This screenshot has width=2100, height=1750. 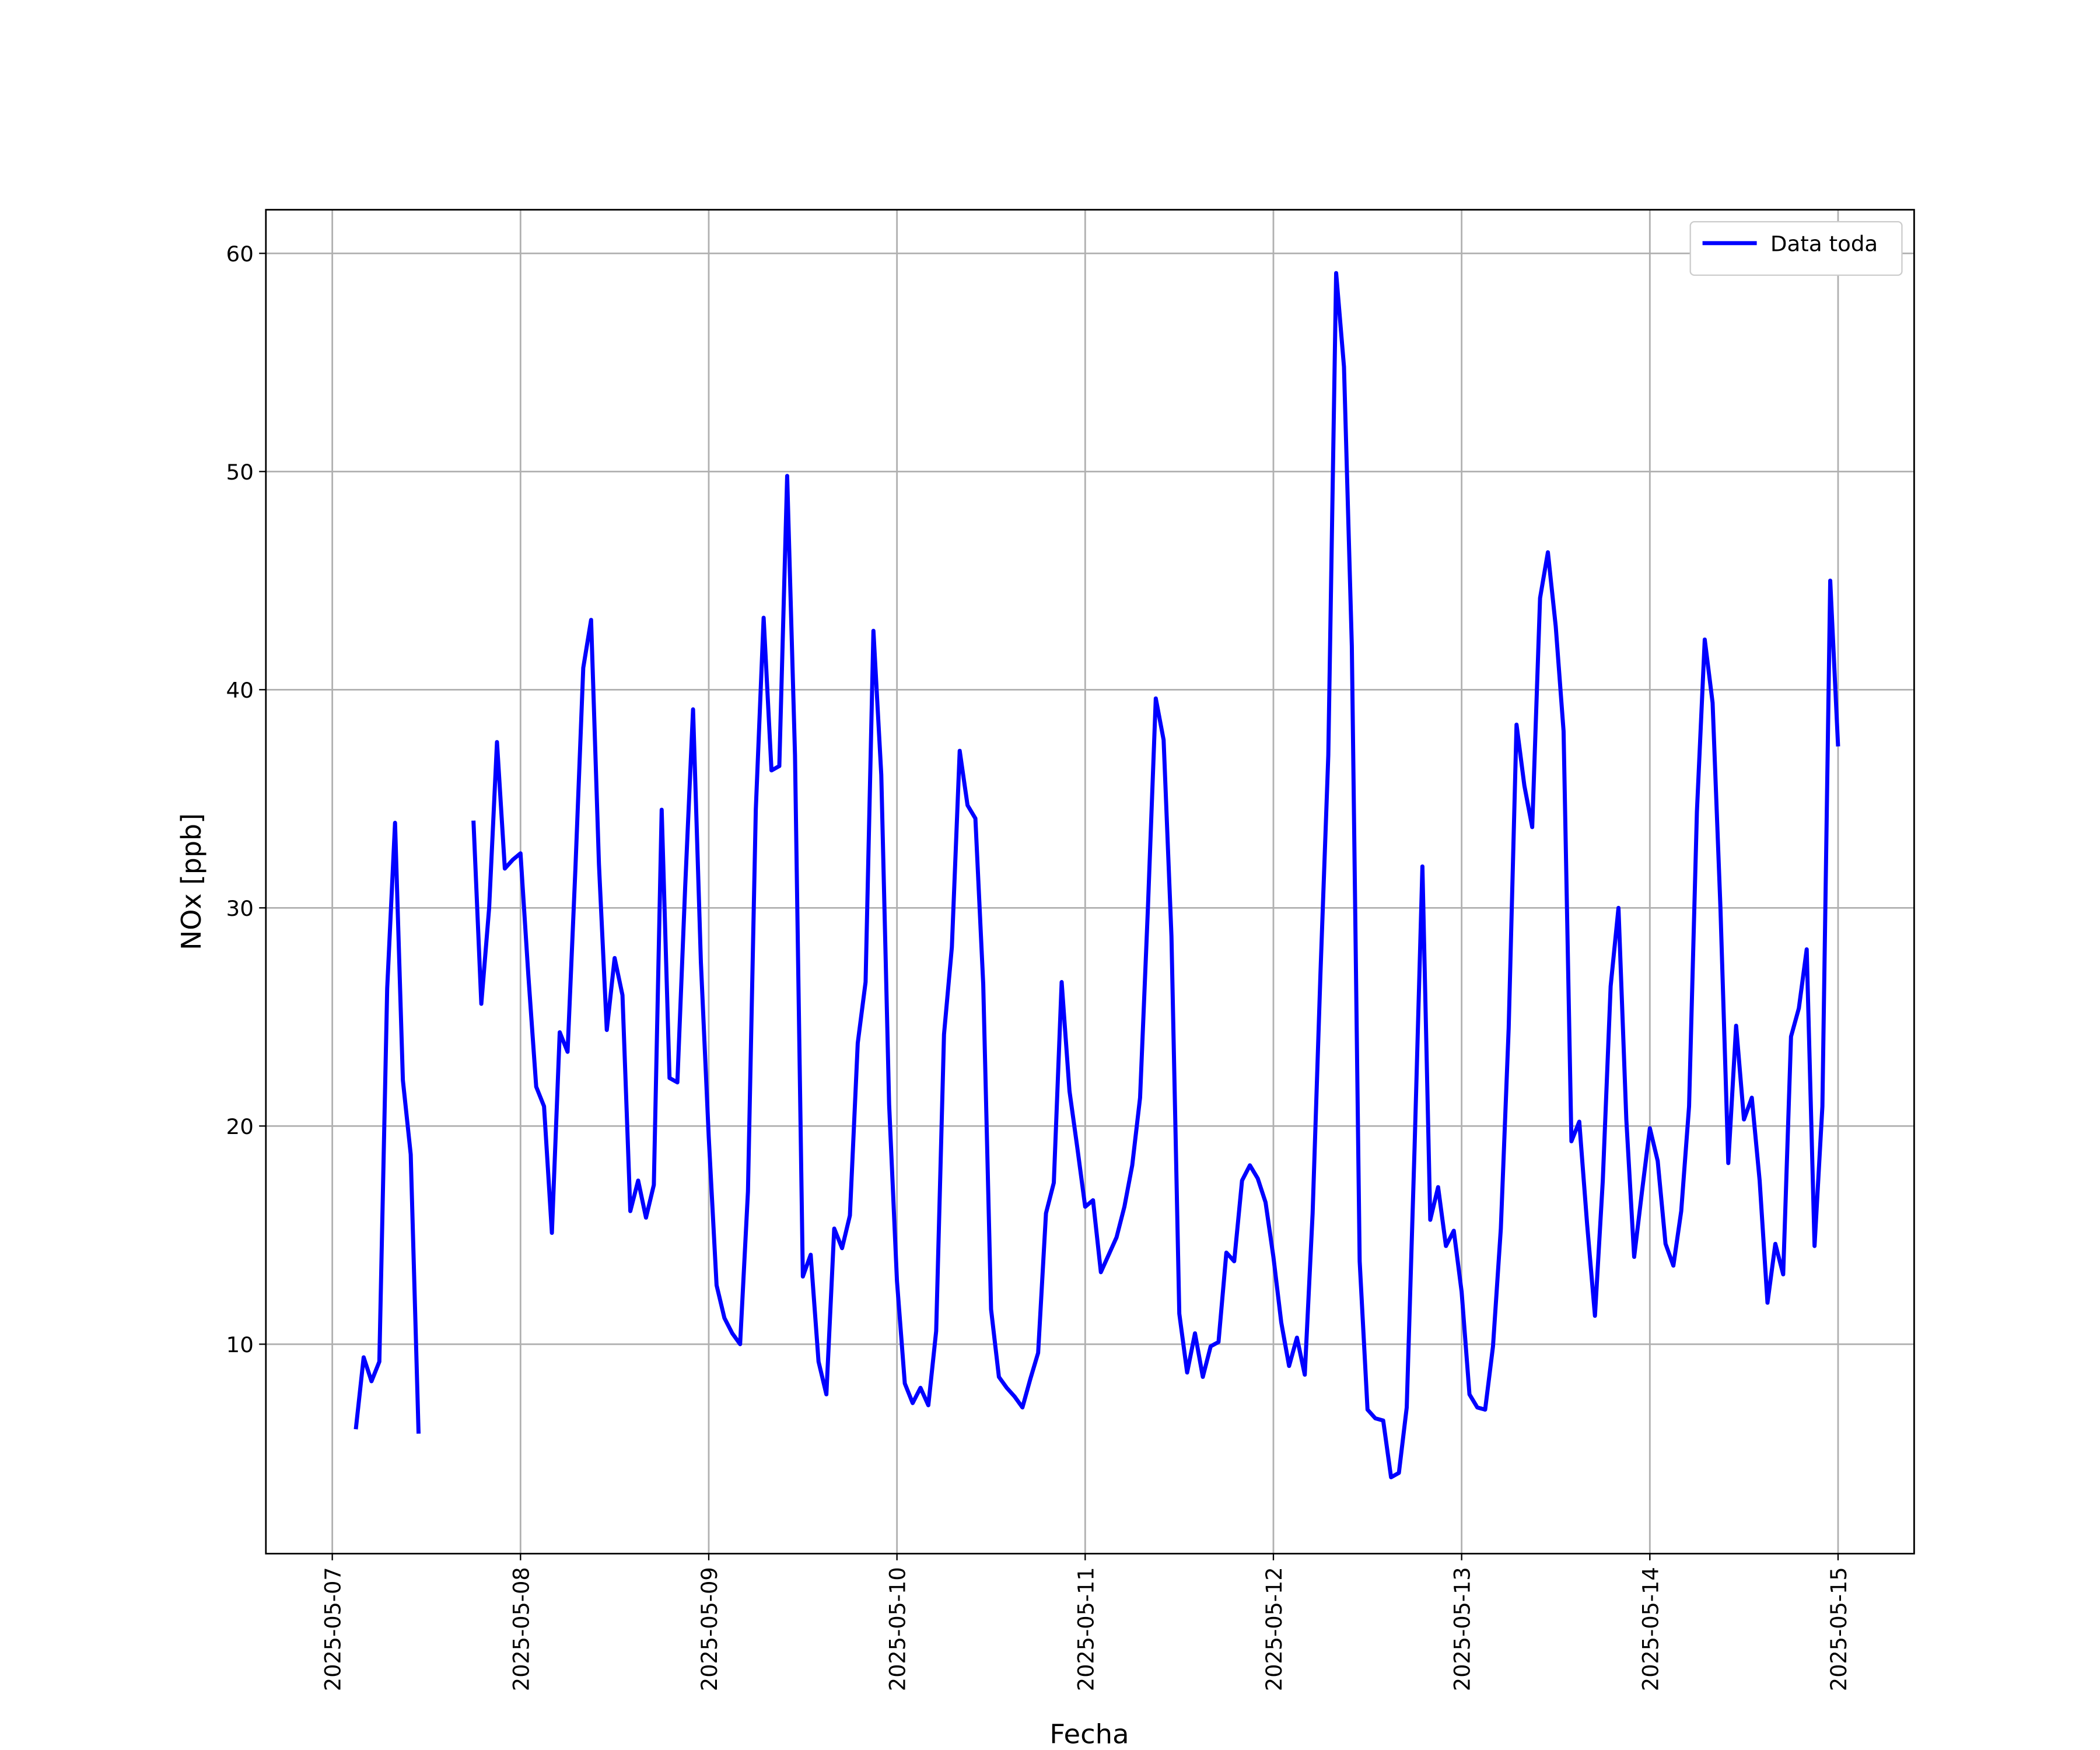 What do you see at coordinates (191, 881) in the screenshot?
I see `y-axis-label: NOx [ppb]` at bounding box center [191, 881].